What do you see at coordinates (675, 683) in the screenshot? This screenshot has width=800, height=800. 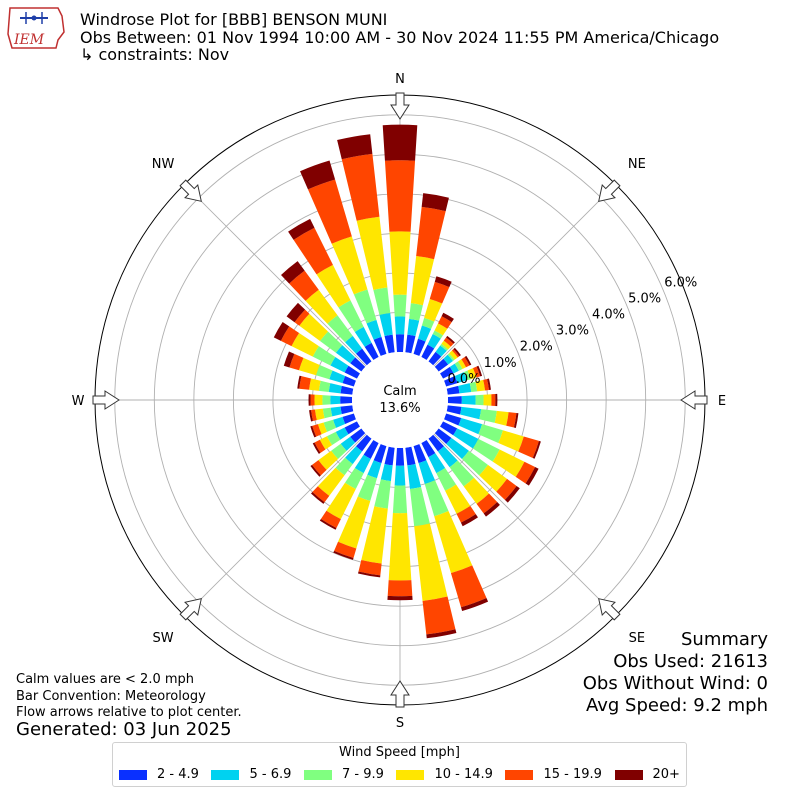 I see `summary-obs-without-wind: Obs Without Wind: 0` at bounding box center [675, 683].